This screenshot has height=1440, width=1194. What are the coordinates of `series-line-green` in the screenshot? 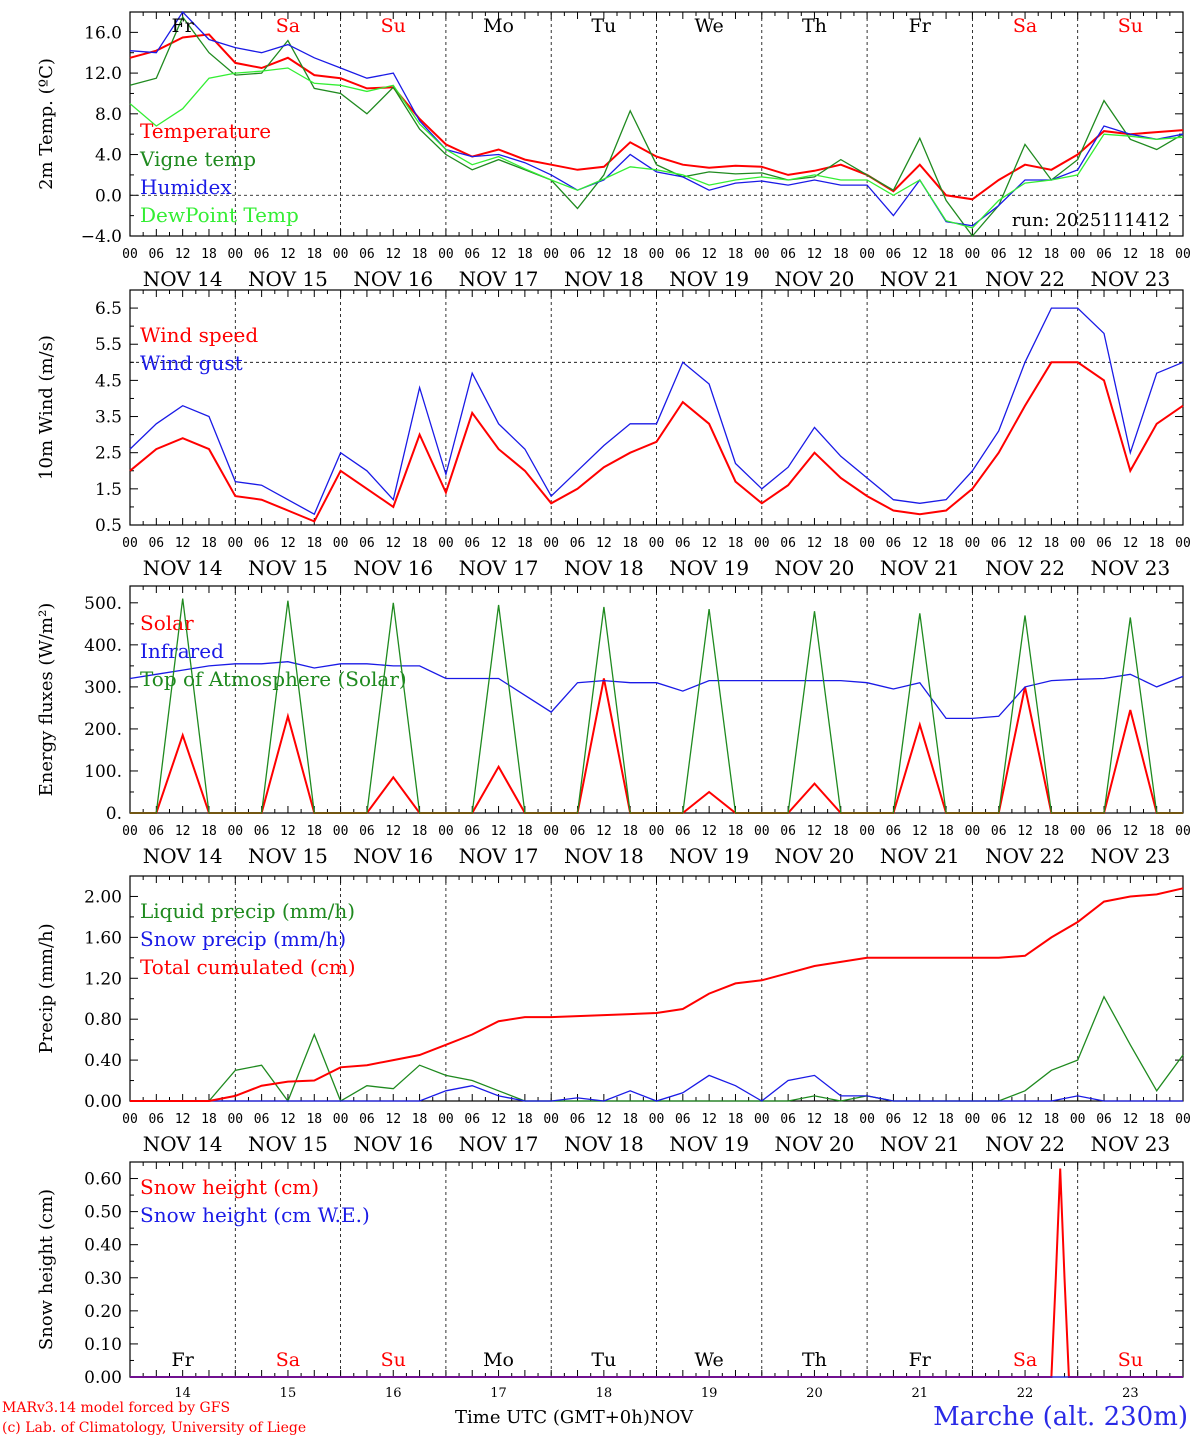 It's located at (656, 706).